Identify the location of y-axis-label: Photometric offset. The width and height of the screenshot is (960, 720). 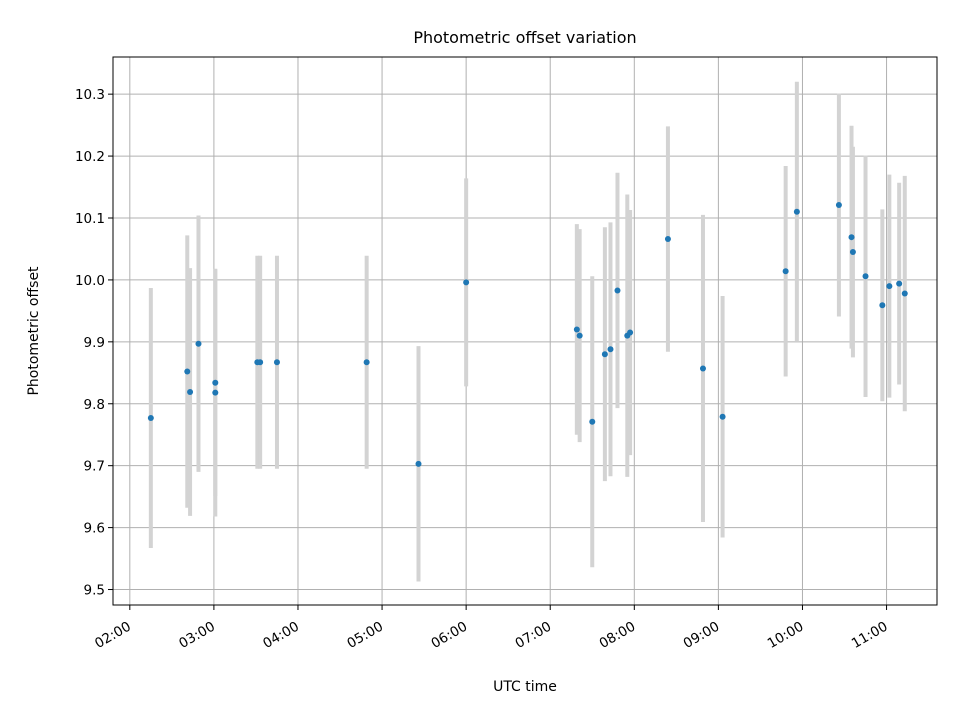
(34, 331).